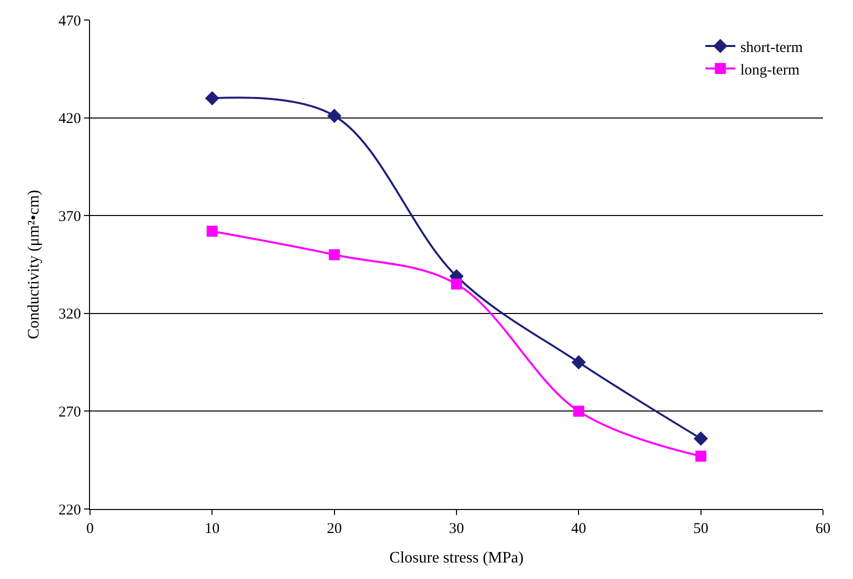  I want to click on x-tick-label: 10, so click(212, 529).